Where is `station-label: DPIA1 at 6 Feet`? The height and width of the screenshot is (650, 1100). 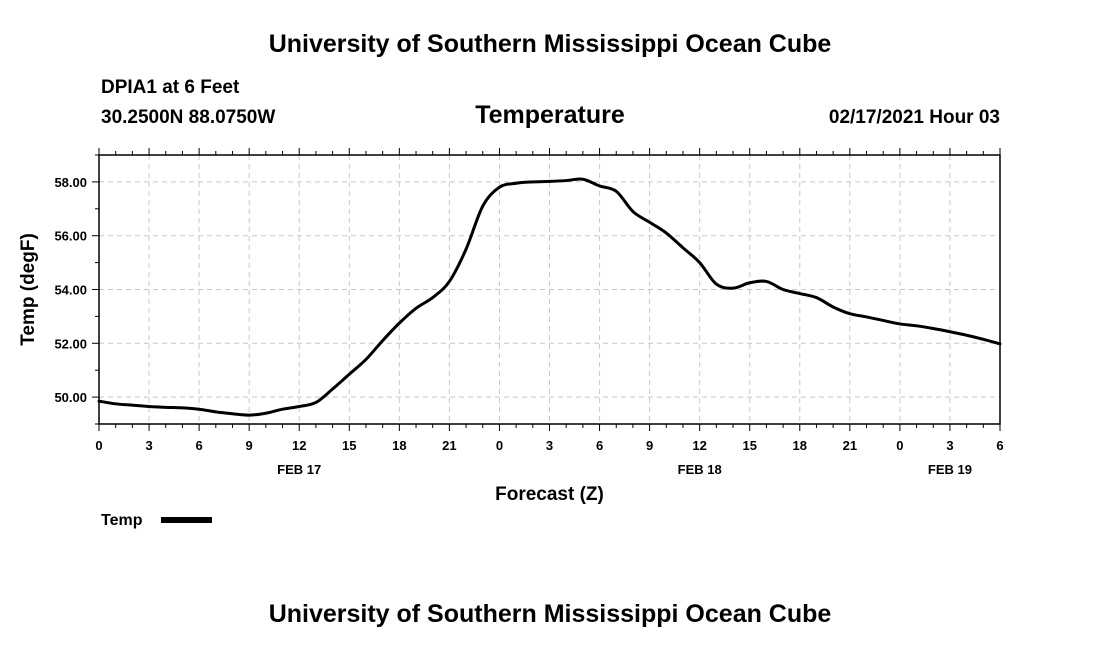
station-label: DPIA1 at 6 Feet is located at coordinates (170, 87).